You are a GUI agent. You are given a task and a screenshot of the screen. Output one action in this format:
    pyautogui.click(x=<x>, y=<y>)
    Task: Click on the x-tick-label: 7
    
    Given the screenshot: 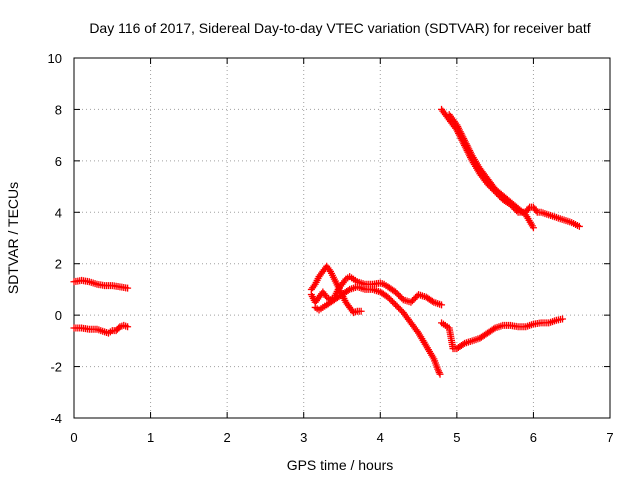 What is the action you would take?
    pyautogui.click(x=609, y=437)
    